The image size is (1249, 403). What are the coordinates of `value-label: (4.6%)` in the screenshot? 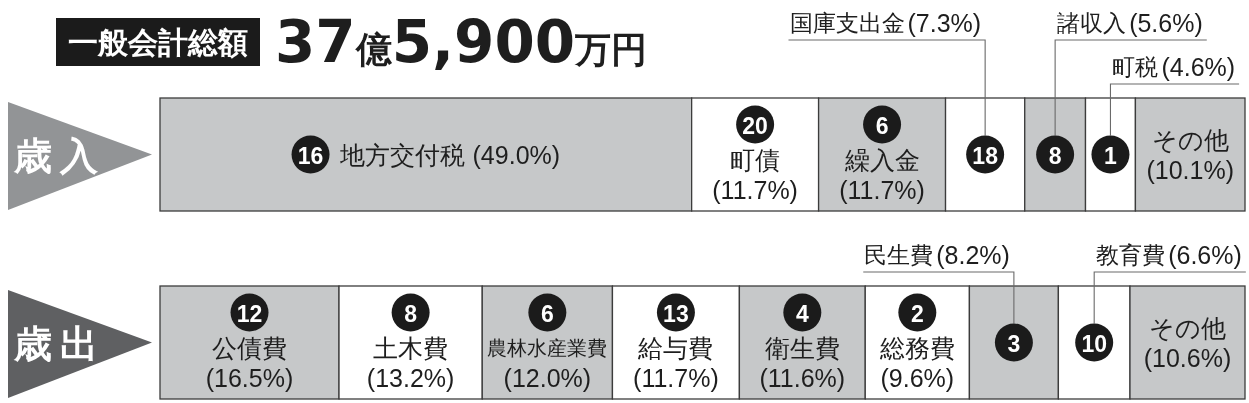 It's located at (1198, 67).